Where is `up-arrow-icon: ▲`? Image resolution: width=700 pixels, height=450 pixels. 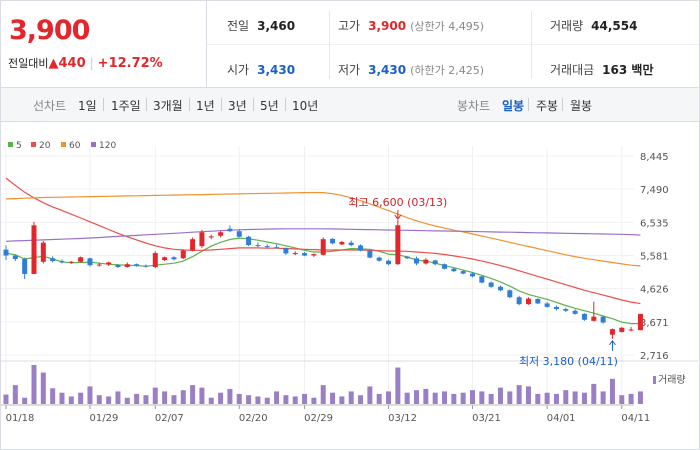
up-arrow-icon: ▲ is located at coordinates (53, 63).